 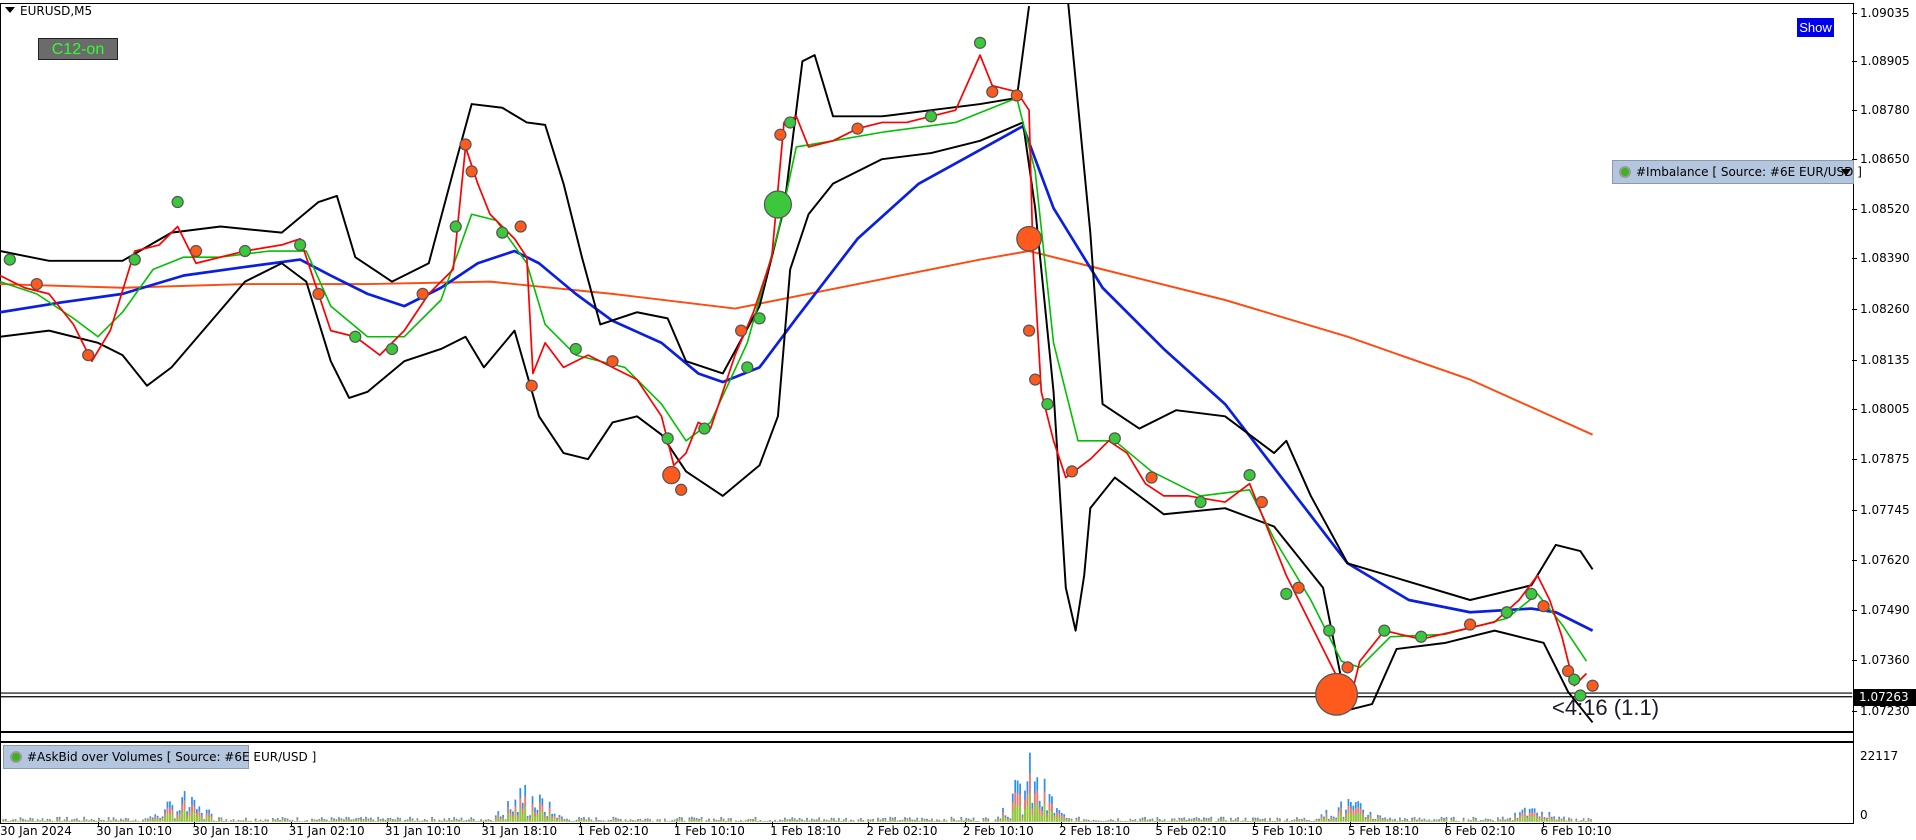 I want to click on time-axis-label: 30 Jan 2024, so click(x=36, y=831).